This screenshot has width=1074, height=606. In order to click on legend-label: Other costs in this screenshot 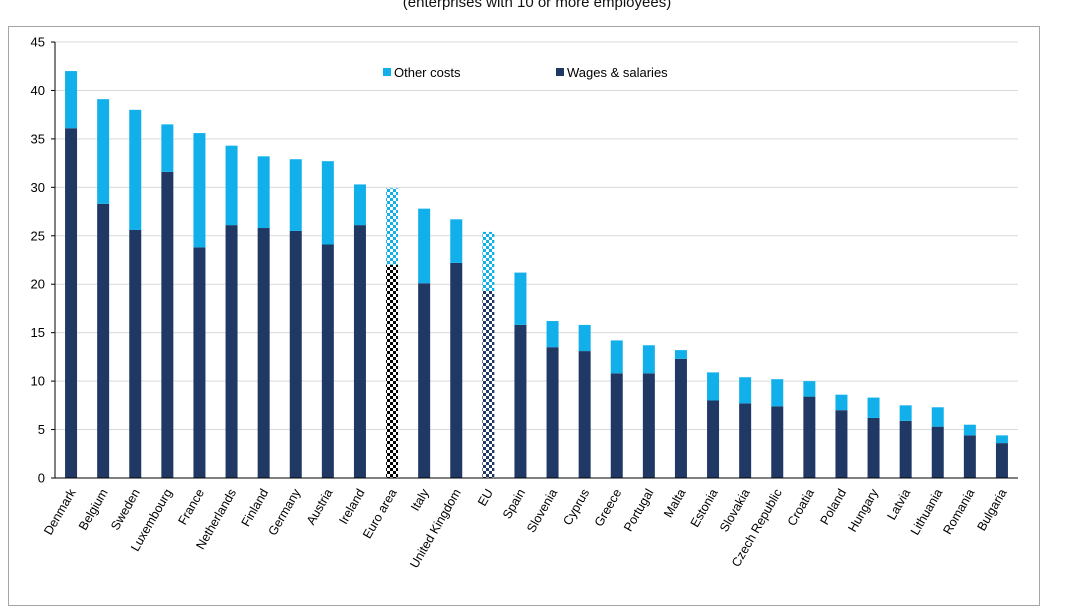, I will do `click(427, 72)`.